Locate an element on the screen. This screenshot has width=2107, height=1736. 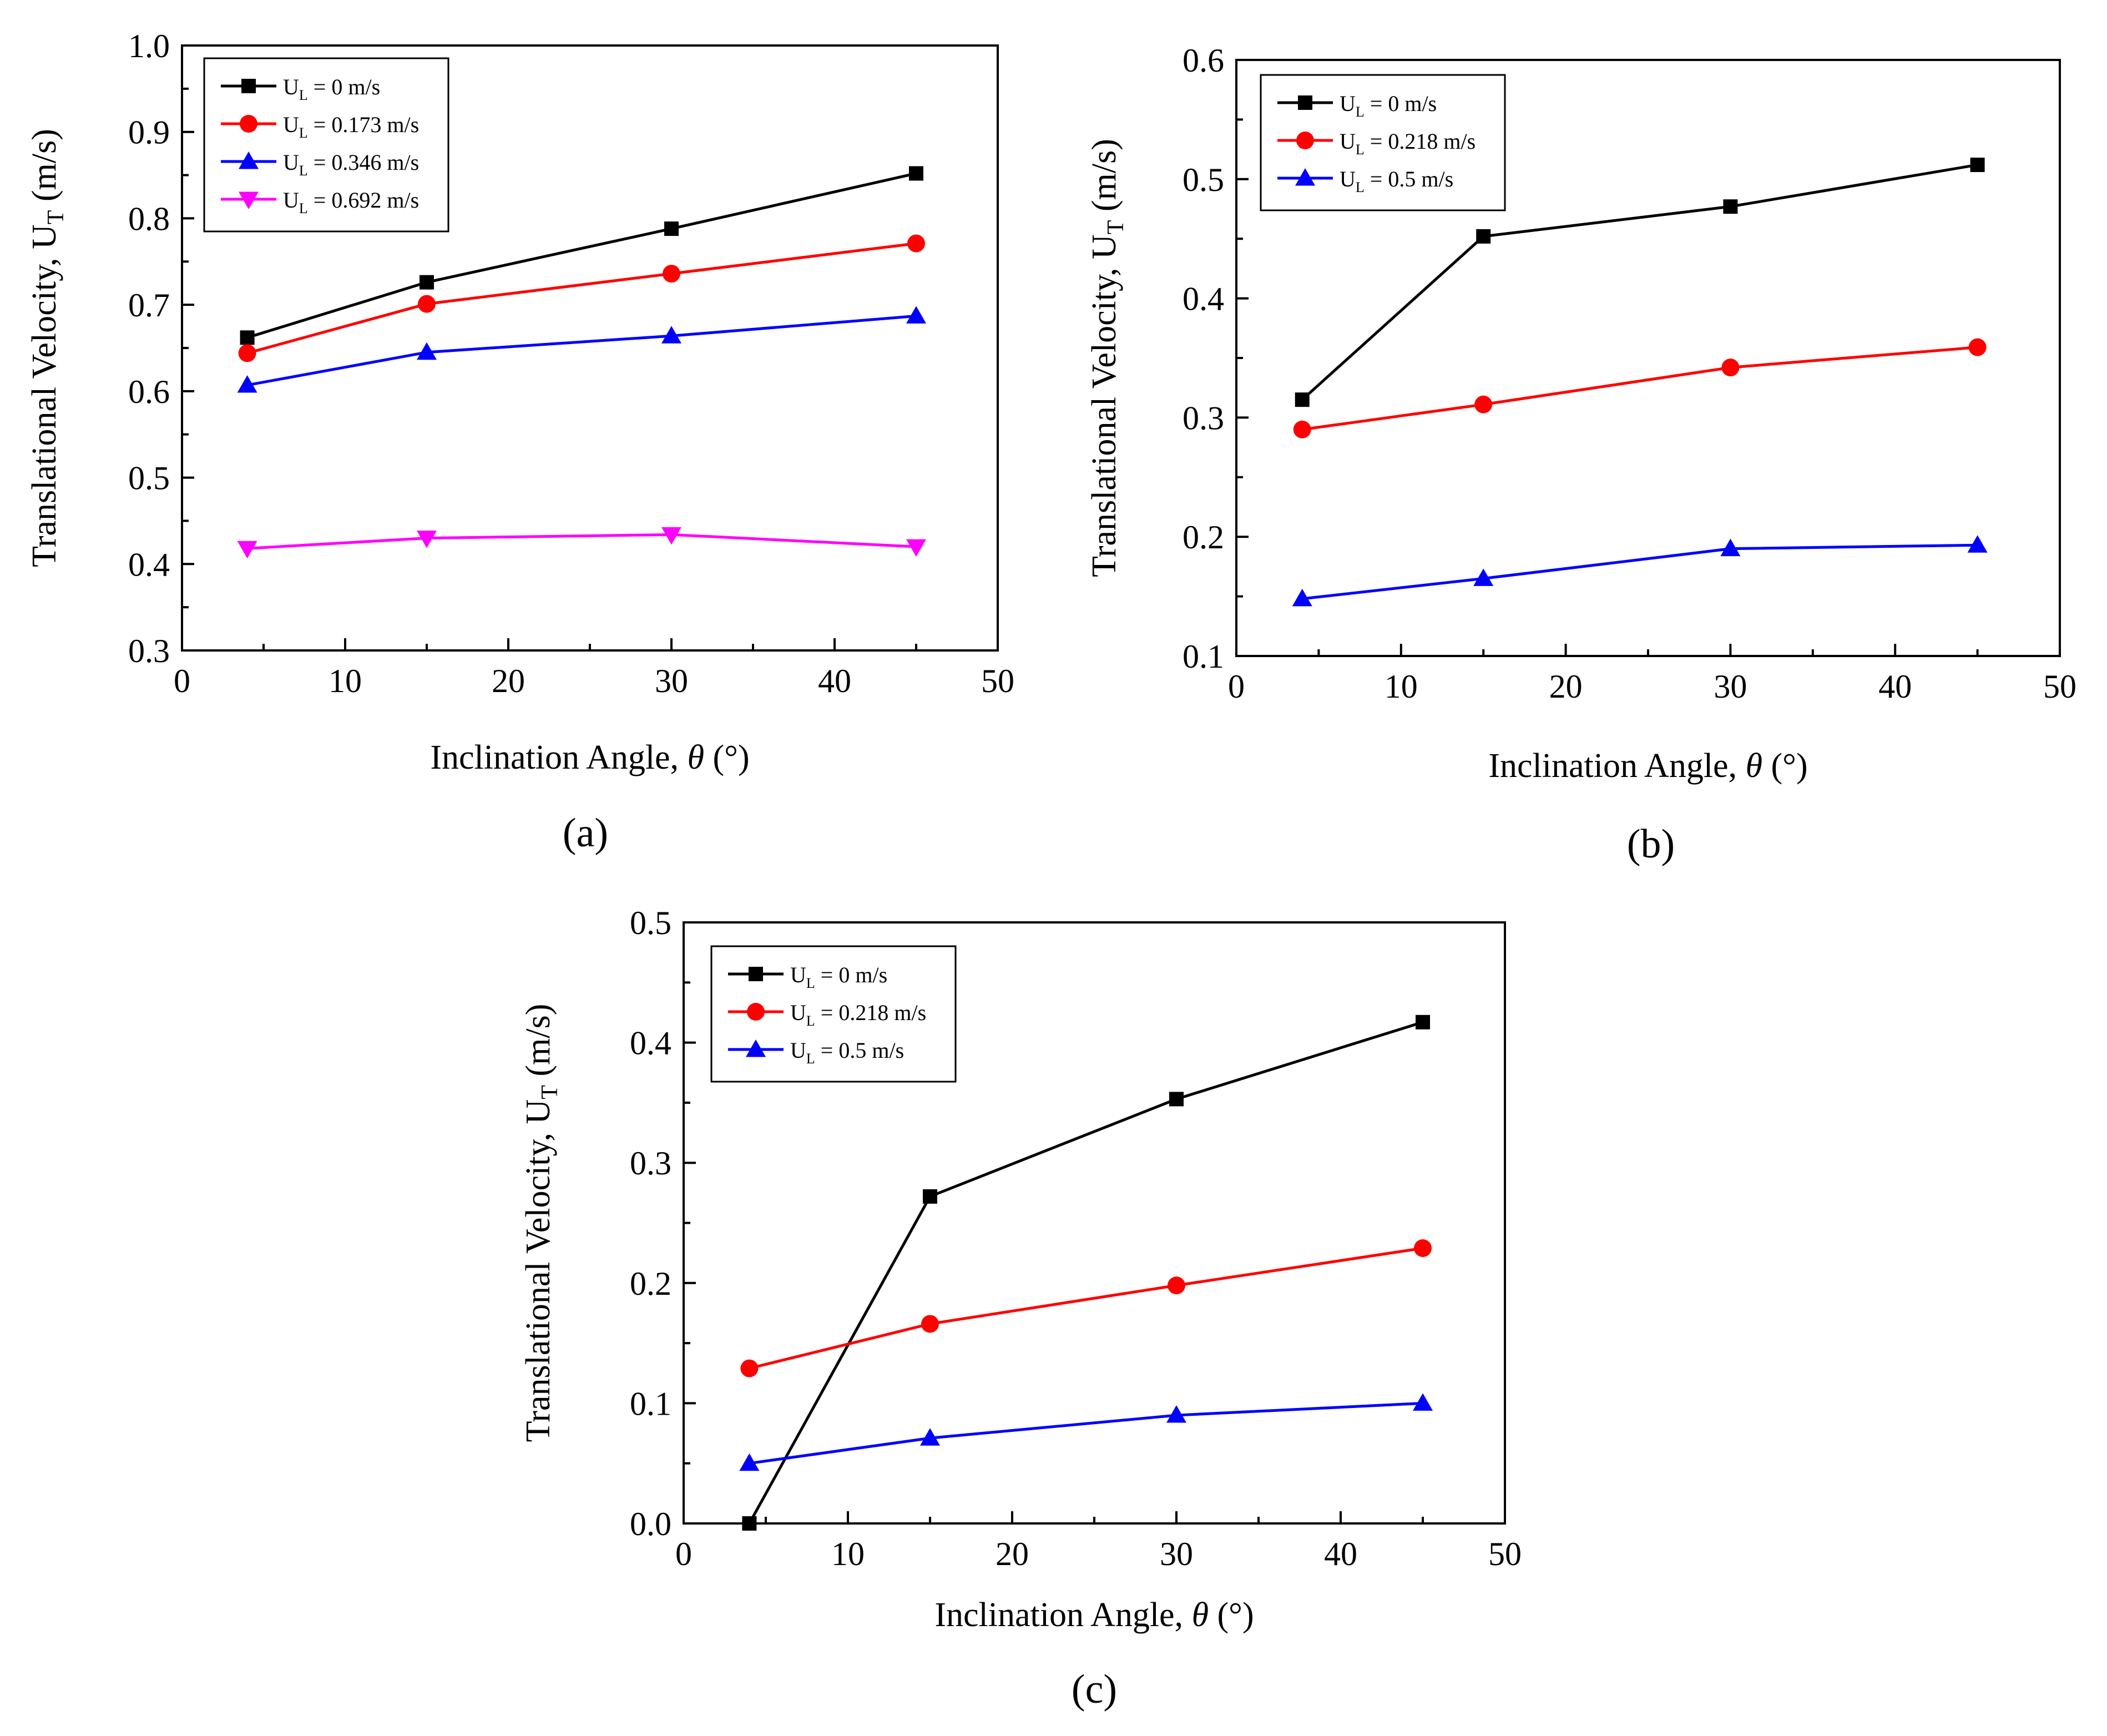
legend-label: UL = 0.346 m/s is located at coordinates (351, 165).